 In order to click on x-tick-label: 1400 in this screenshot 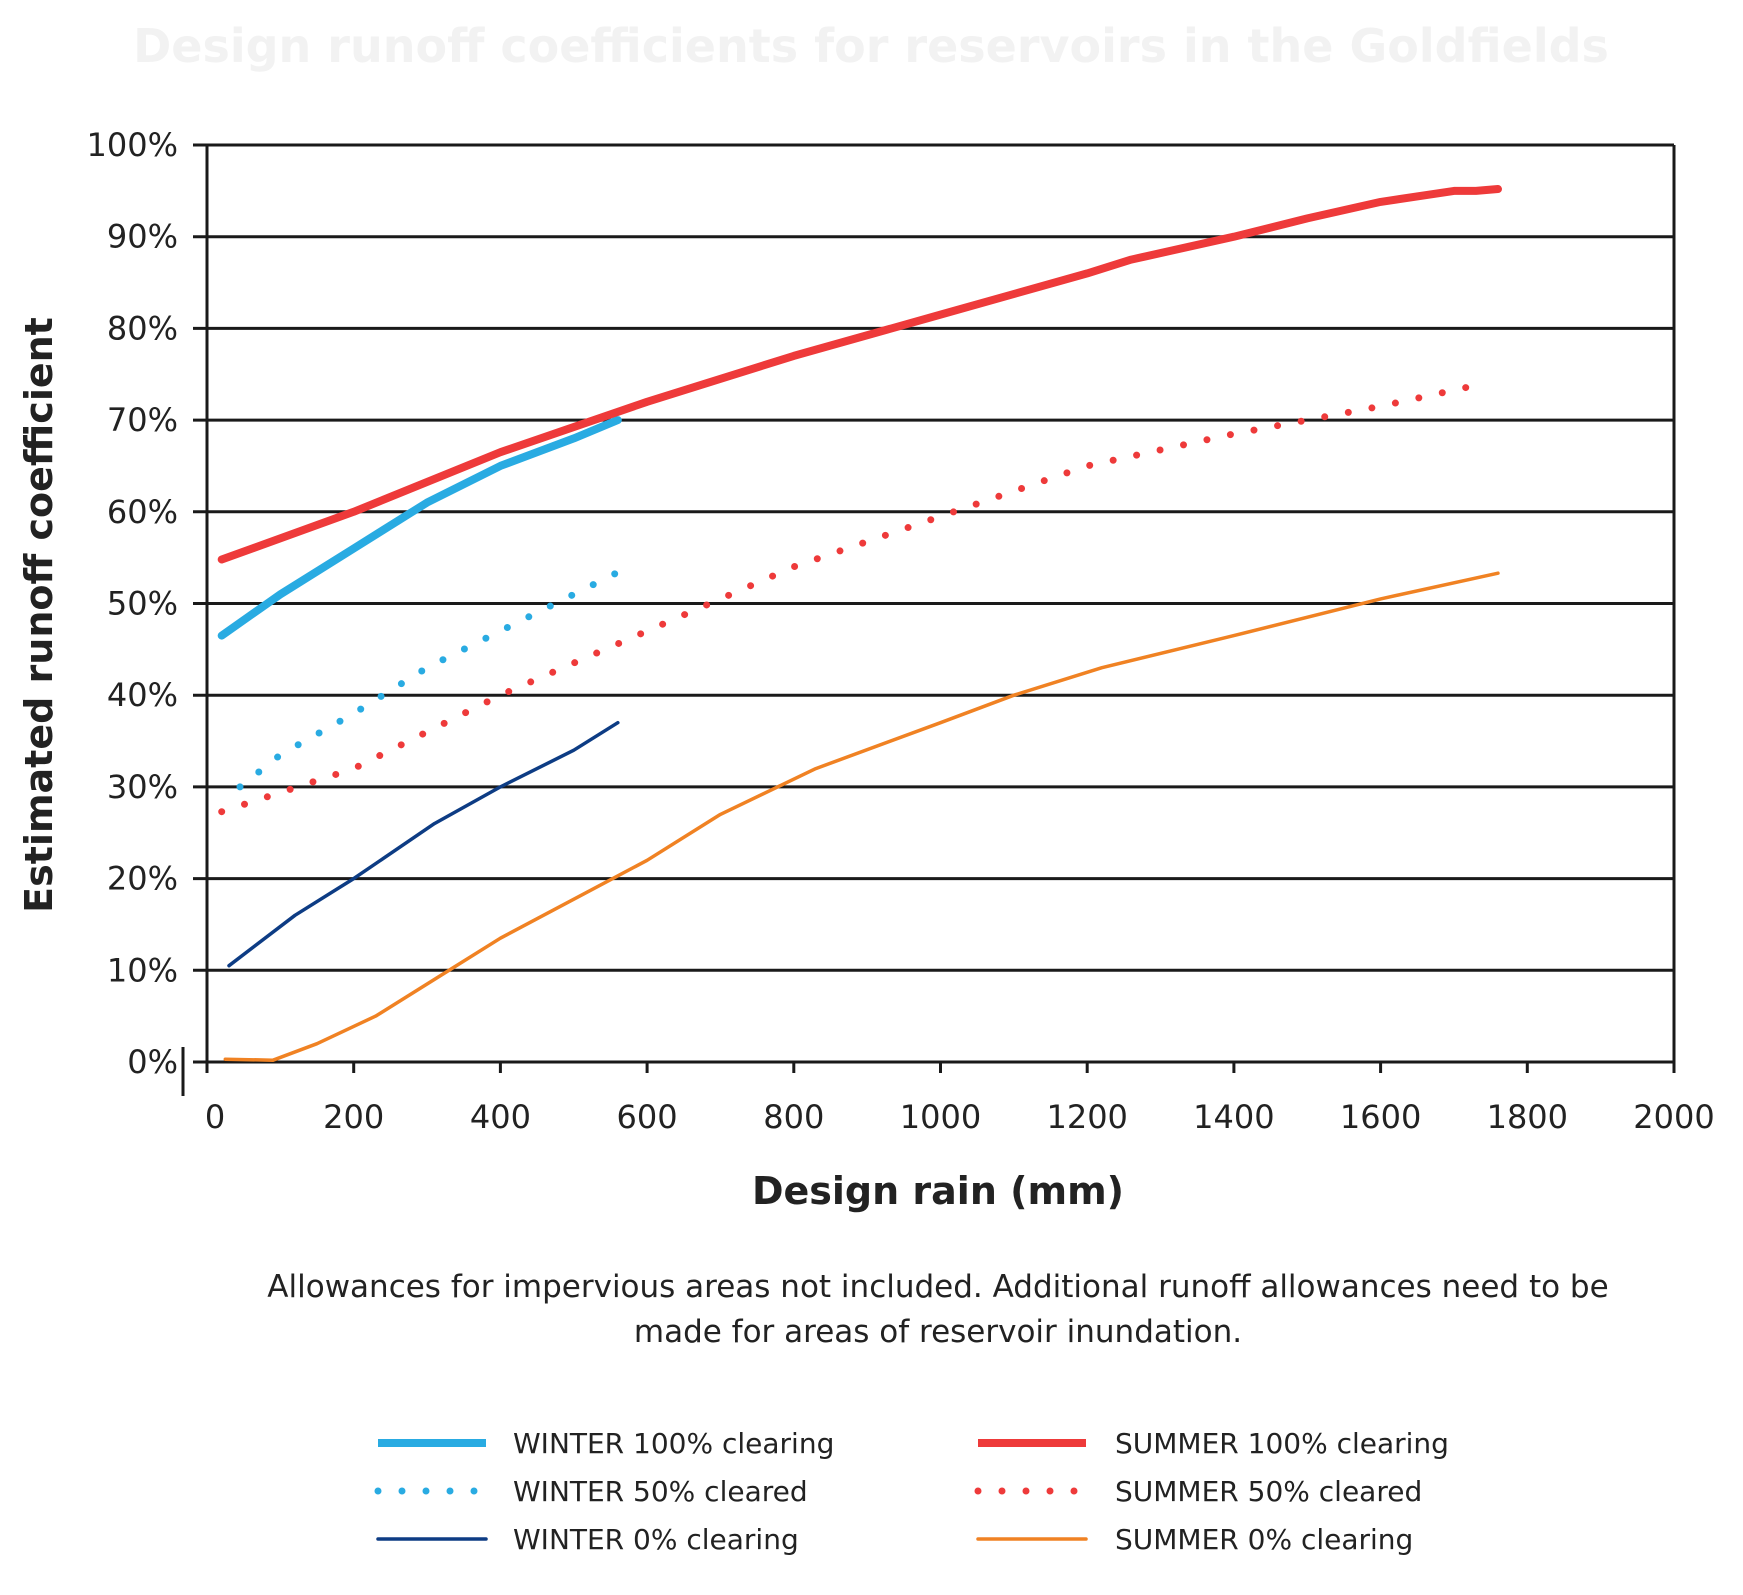, I will do `click(1233, 1117)`.